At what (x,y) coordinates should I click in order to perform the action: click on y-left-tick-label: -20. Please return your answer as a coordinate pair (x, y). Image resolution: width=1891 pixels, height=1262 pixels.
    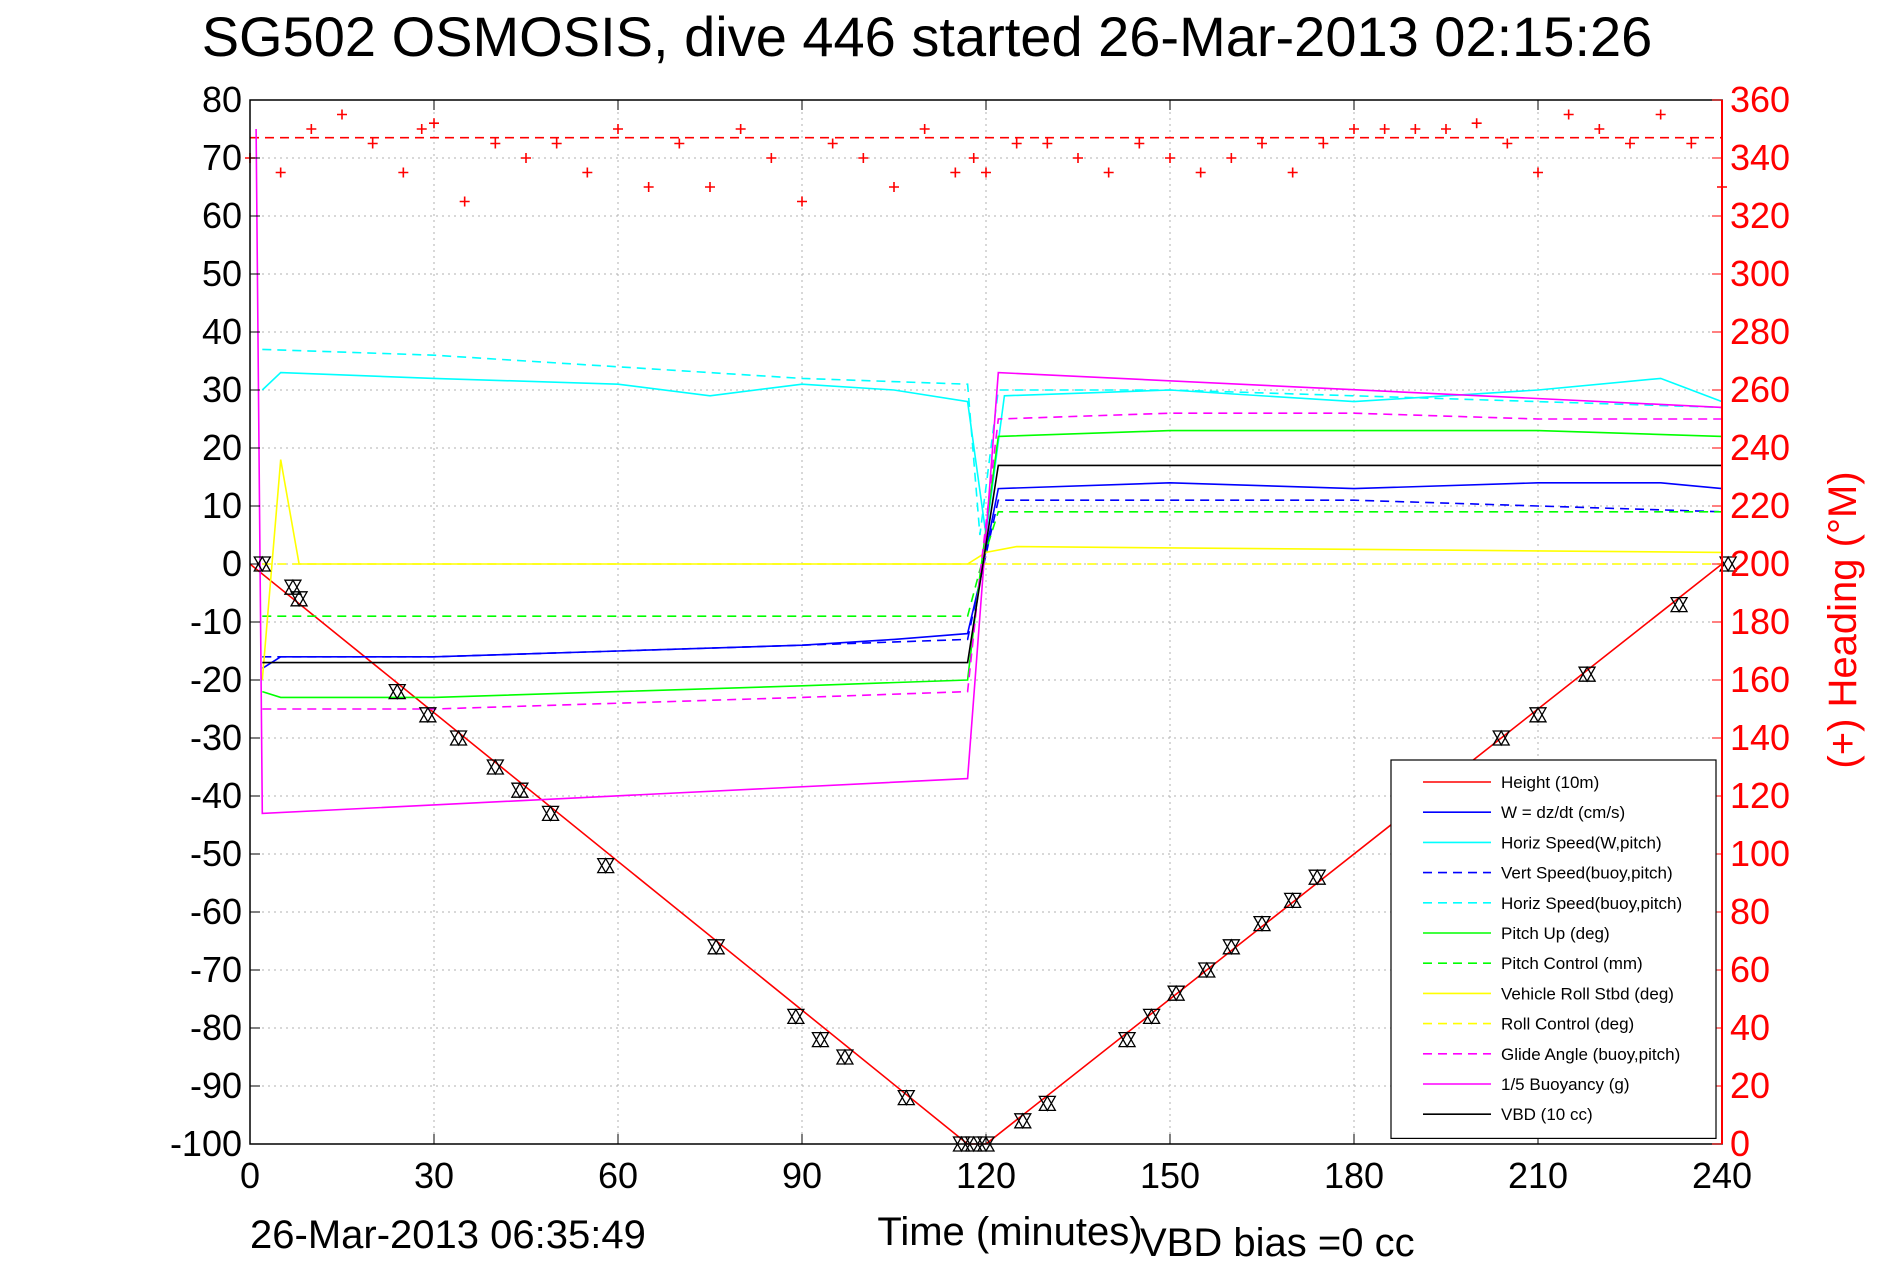
    Looking at the image, I should click on (216, 679).